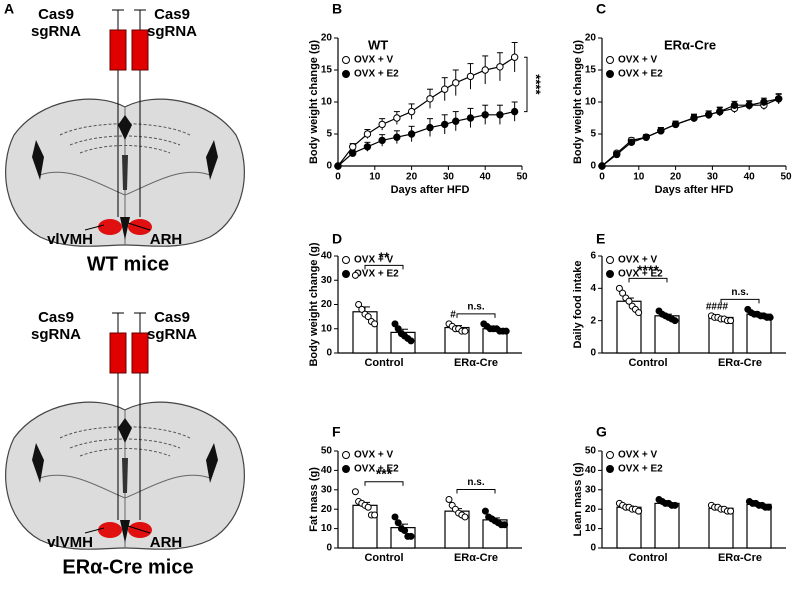 The width and height of the screenshot is (796, 594). I want to click on y-tick-label: 15, so click(327, 70).